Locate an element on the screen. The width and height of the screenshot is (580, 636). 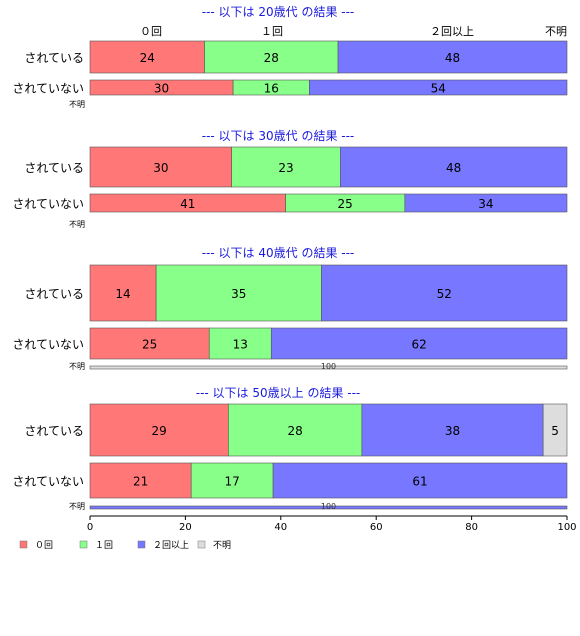
bar-value-label: 35 is located at coordinates (238, 294).